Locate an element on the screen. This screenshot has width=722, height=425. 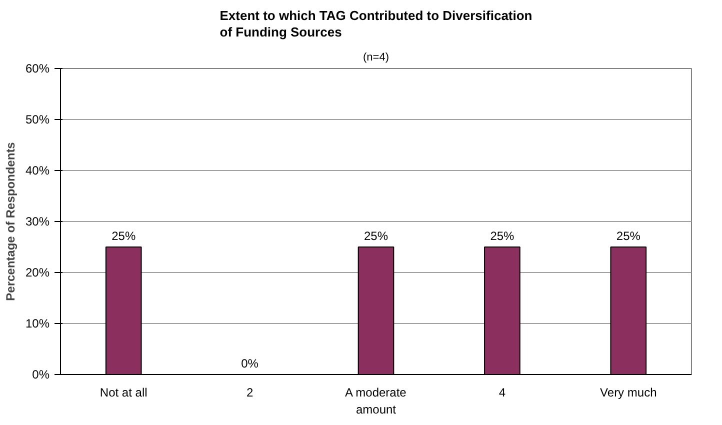
chart-title: Extent to which TAG Contributed to Diversification of Funding Sources is located at coordinates (376, 24).